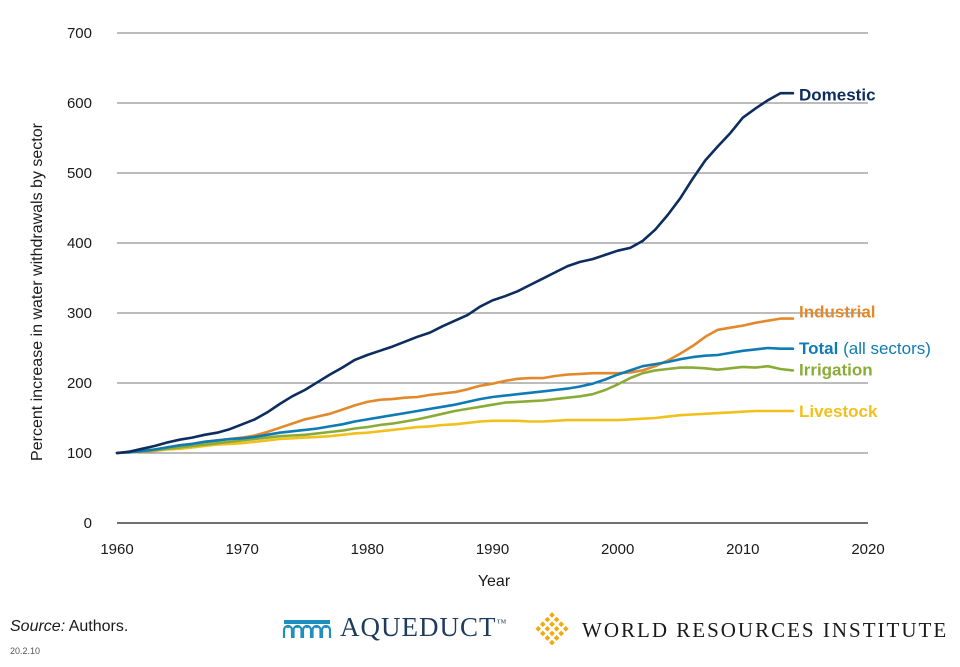  What do you see at coordinates (79, 103) in the screenshot?
I see `y-tick-label: 600` at bounding box center [79, 103].